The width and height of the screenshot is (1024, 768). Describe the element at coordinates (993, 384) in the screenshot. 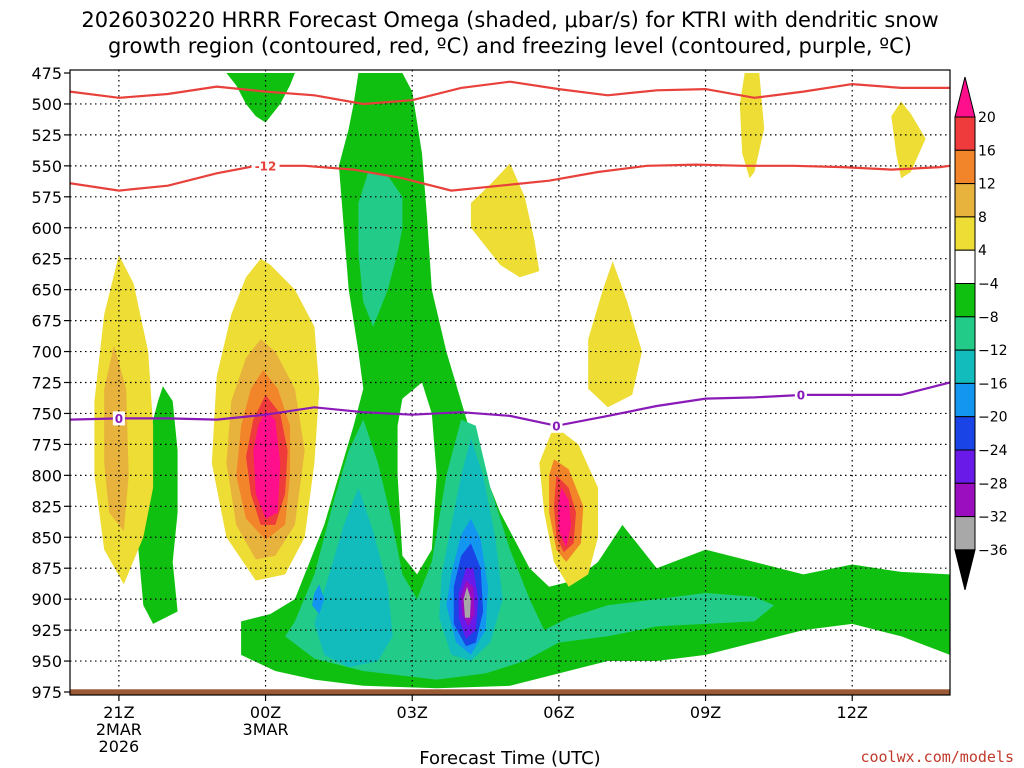

I see `colorbar-label: −16` at that location.